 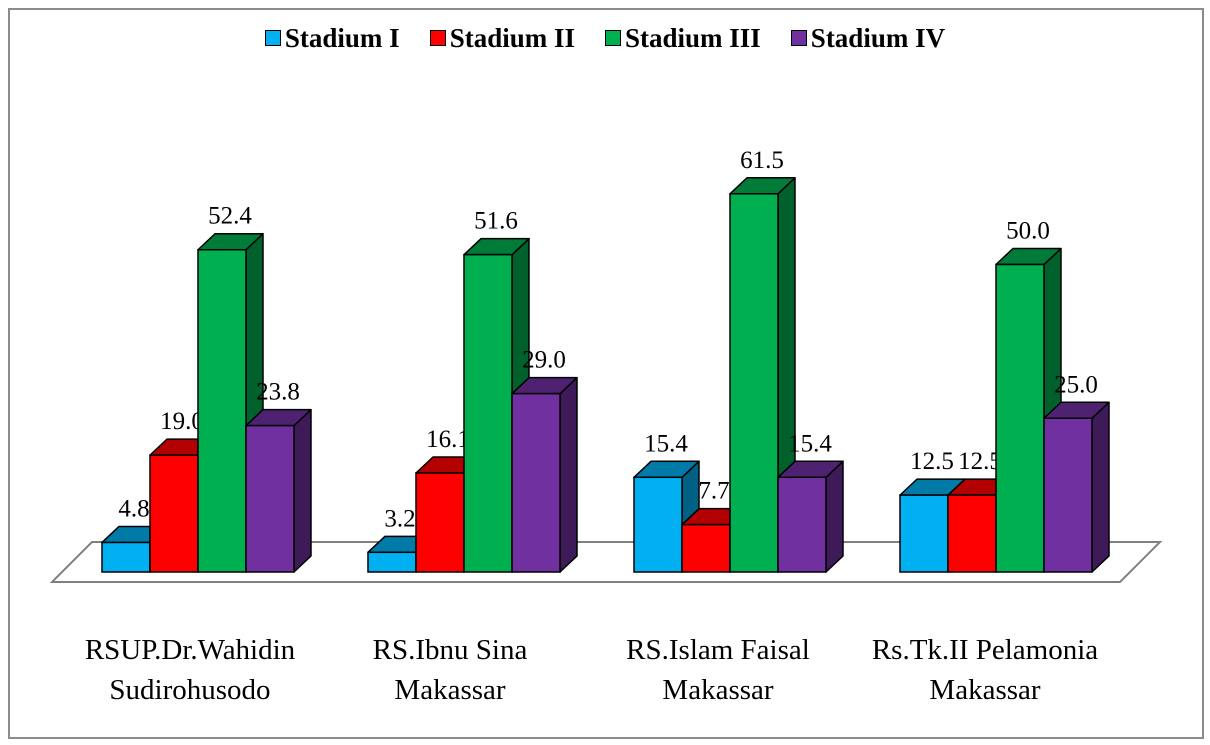 I want to click on category-label-3-line-1: RS.Islam Faisal, so click(x=718, y=650).